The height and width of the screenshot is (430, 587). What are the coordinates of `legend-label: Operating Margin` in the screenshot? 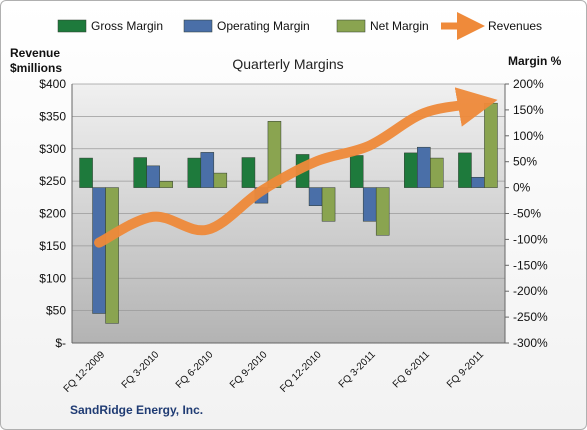 It's located at (263, 26).